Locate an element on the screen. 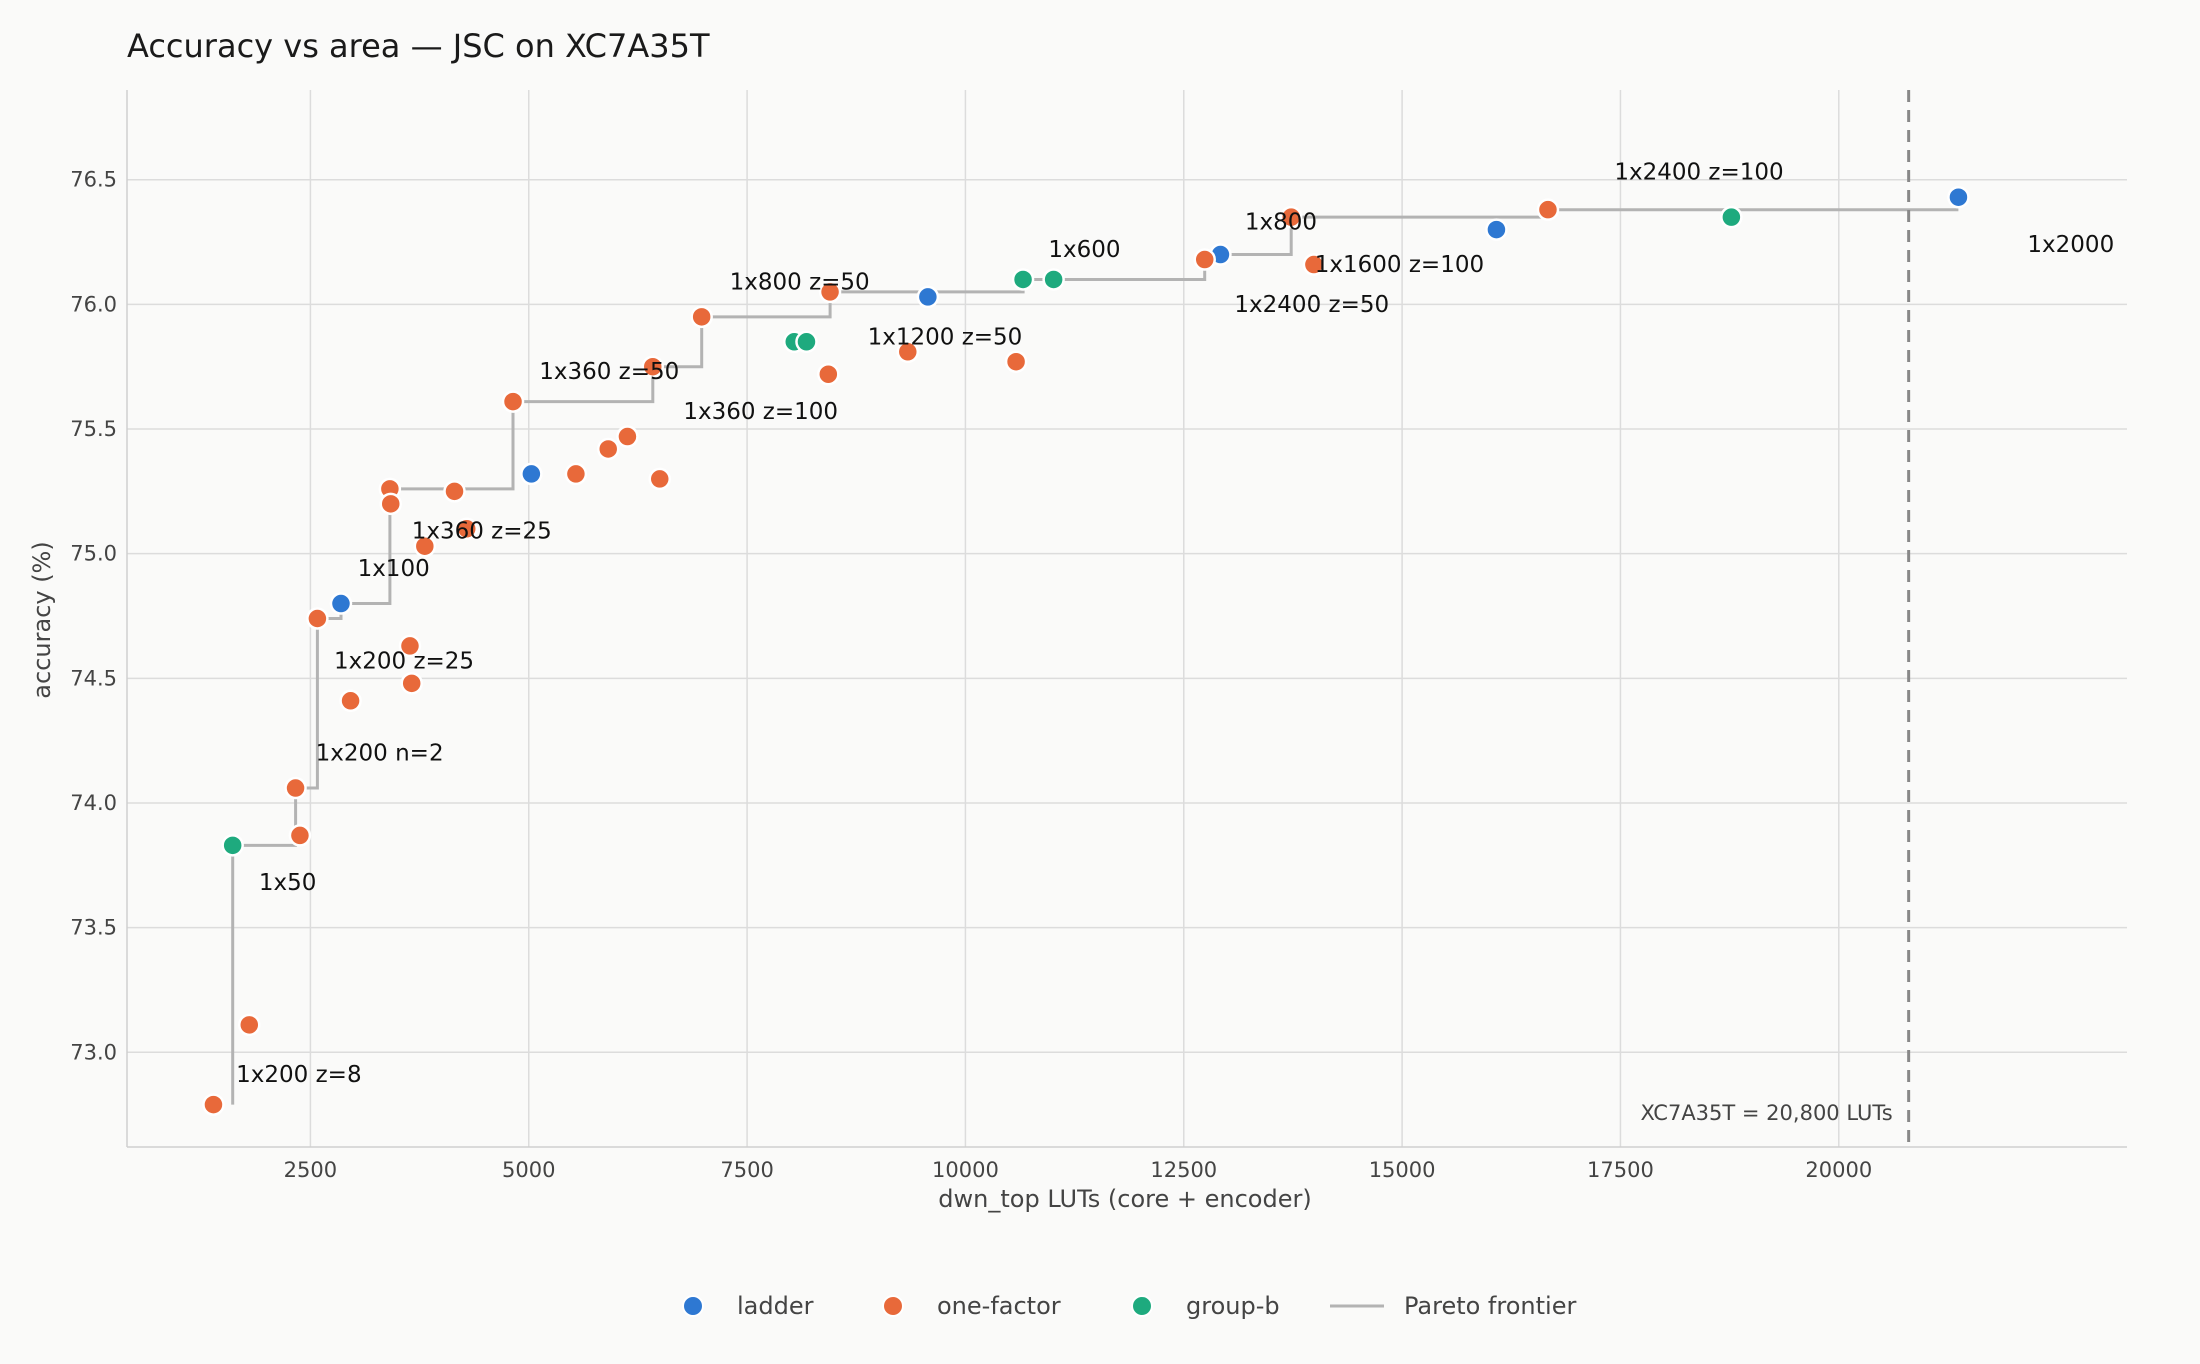 The height and width of the screenshot is (1364, 2200). point-annotation: 1x2400 z=50 is located at coordinates (1311, 305).